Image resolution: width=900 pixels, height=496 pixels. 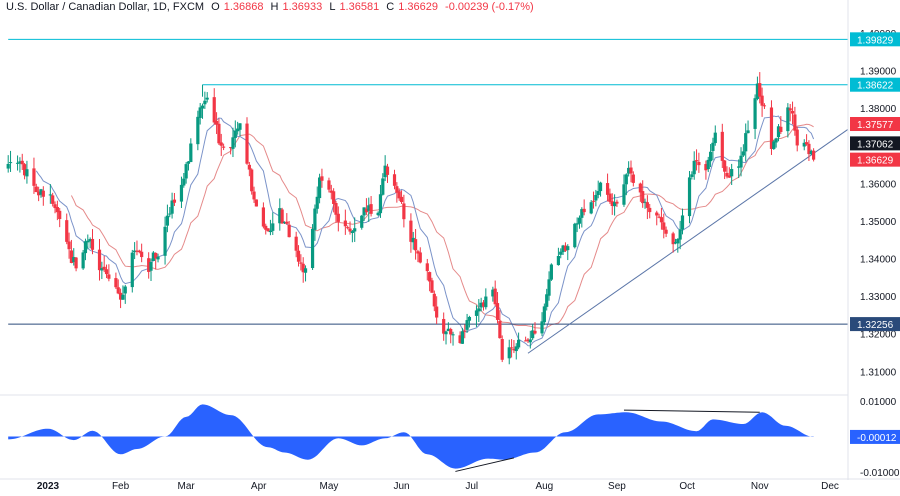 What do you see at coordinates (878, 71) in the screenshot?
I see `price-tick-label: 1.39000` at bounding box center [878, 71].